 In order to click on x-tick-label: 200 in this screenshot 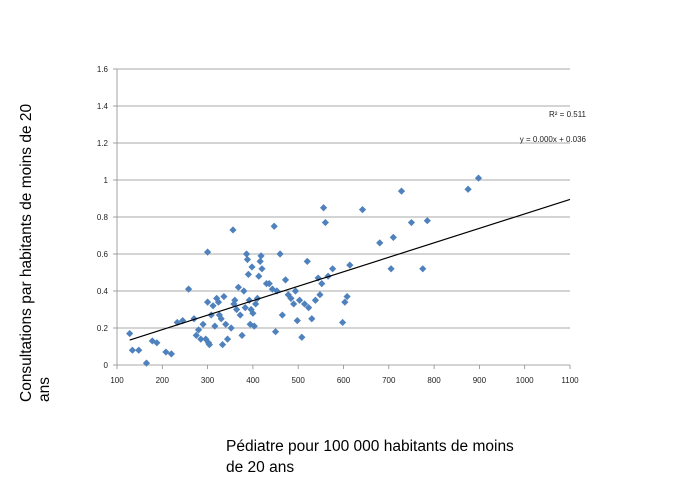, I will do `click(163, 380)`.